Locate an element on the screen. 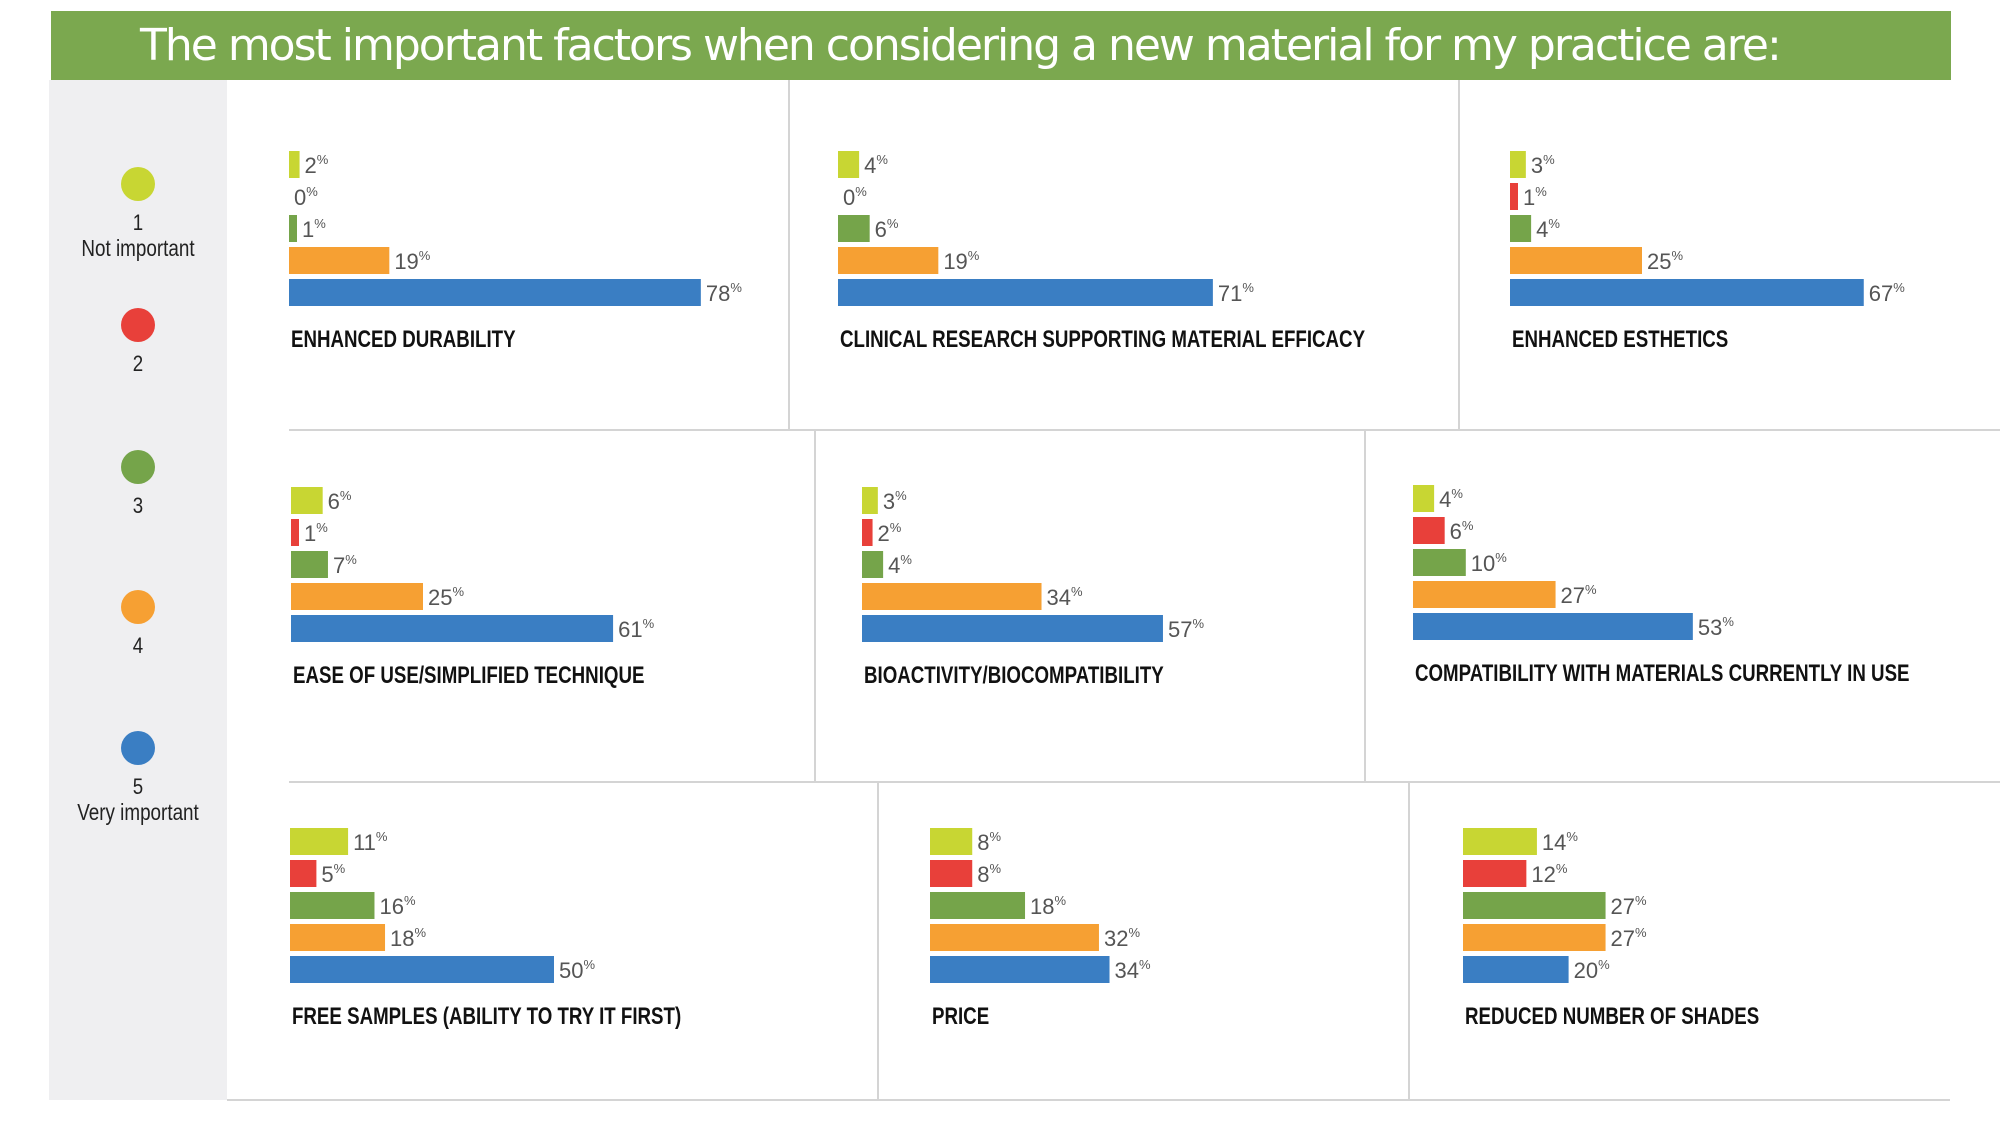 This screenshot has width=2000, height=1121. bar-panel3-rating2 is located at coordinates (1514, 196).